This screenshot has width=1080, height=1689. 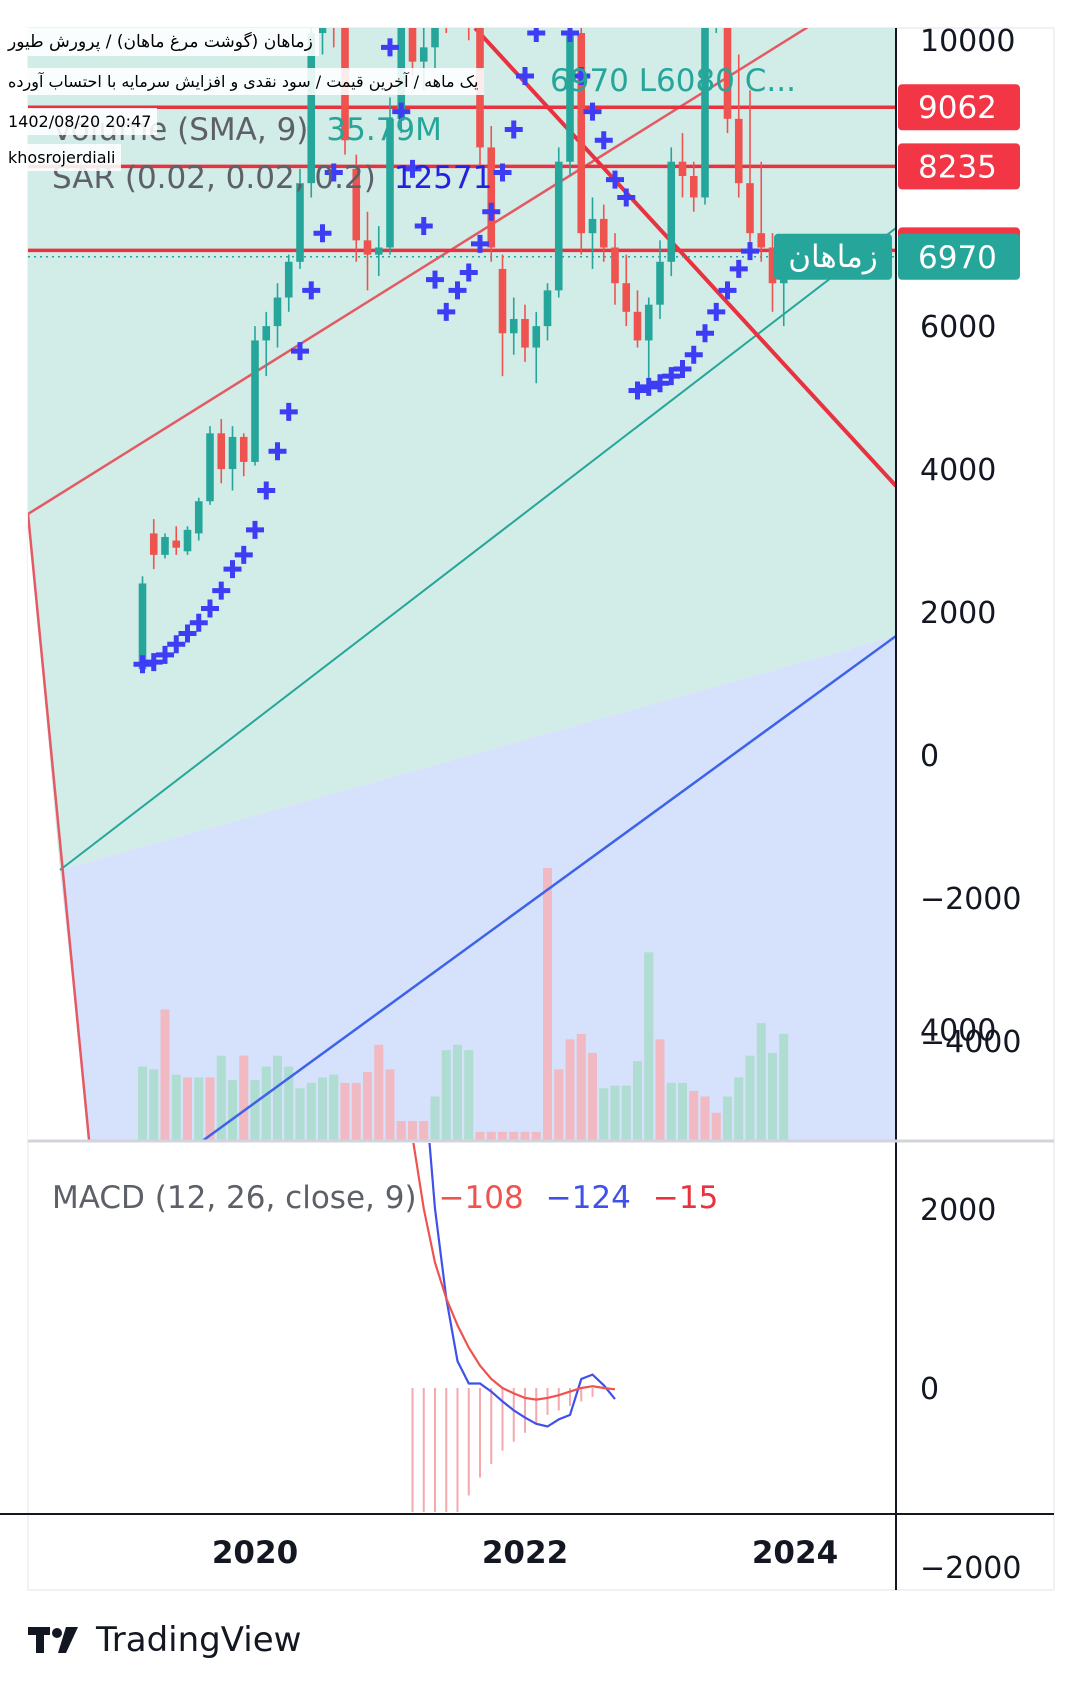 What do you see at coordinates (79, 121) in the screenshot?
I see `chart-datetime: 1402/08/20 20:47` at bounding box center [79, 121].